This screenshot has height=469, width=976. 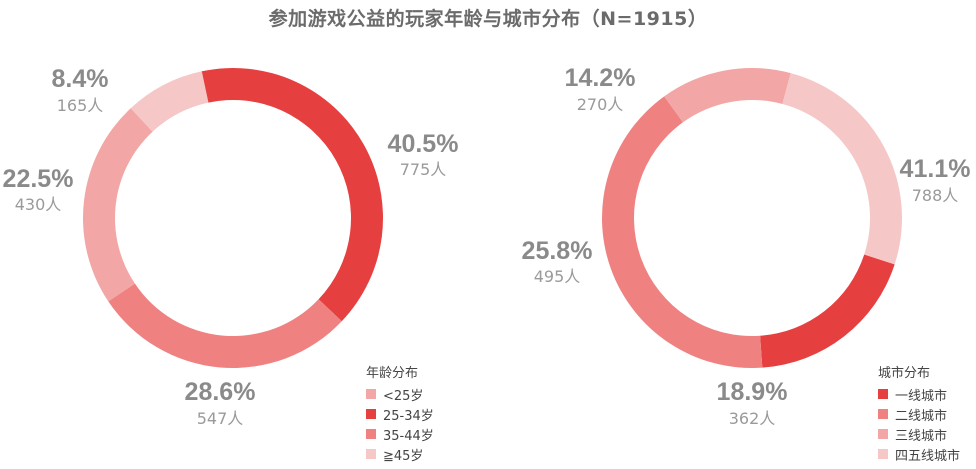 I want to click on age-label-count-2: 547人, so click(x=220, y=418).